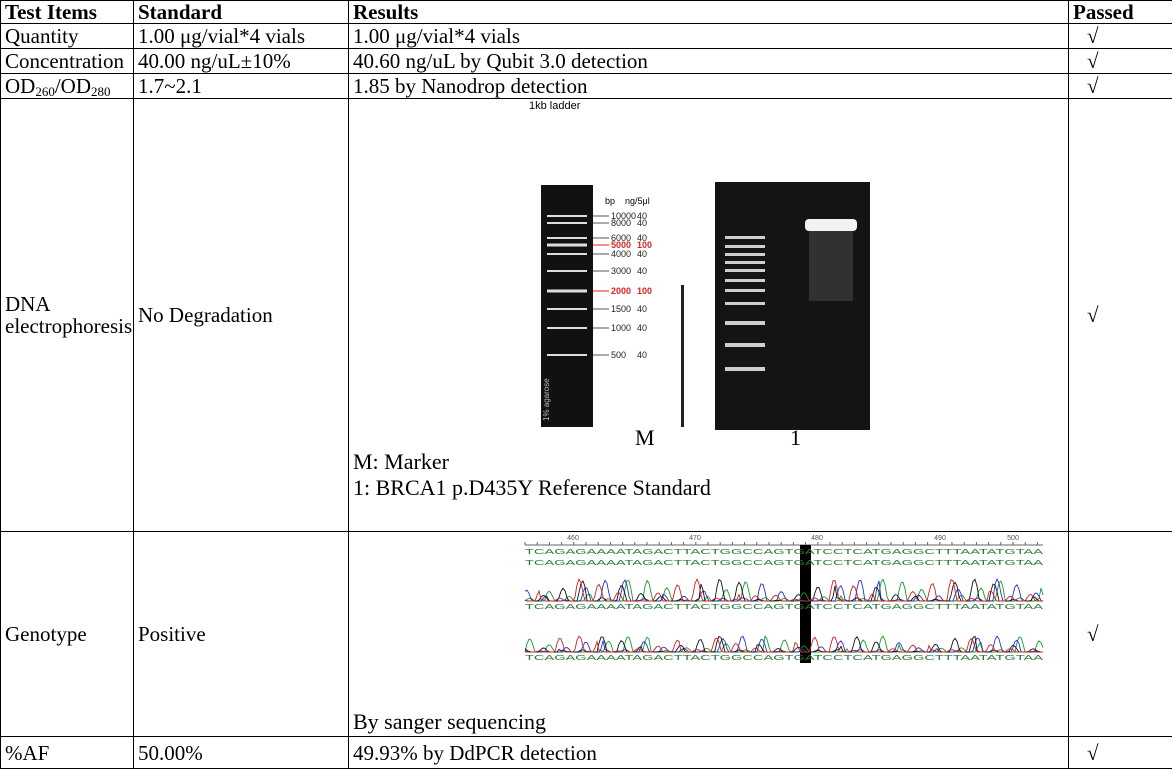 This screenshot has width=1172, height=769. Describe the element at coordinates (709, 753) in the screenshot. I see `table-cell: 49.93% by DdPCR detection` at that location.